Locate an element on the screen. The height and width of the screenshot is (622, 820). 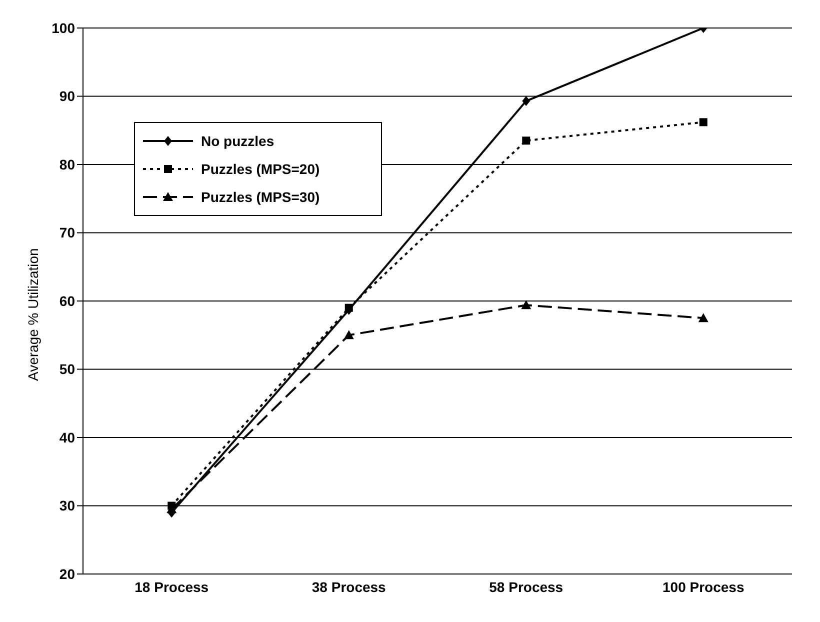
y-tick-label: 50 is located at coordinates (67, 369).